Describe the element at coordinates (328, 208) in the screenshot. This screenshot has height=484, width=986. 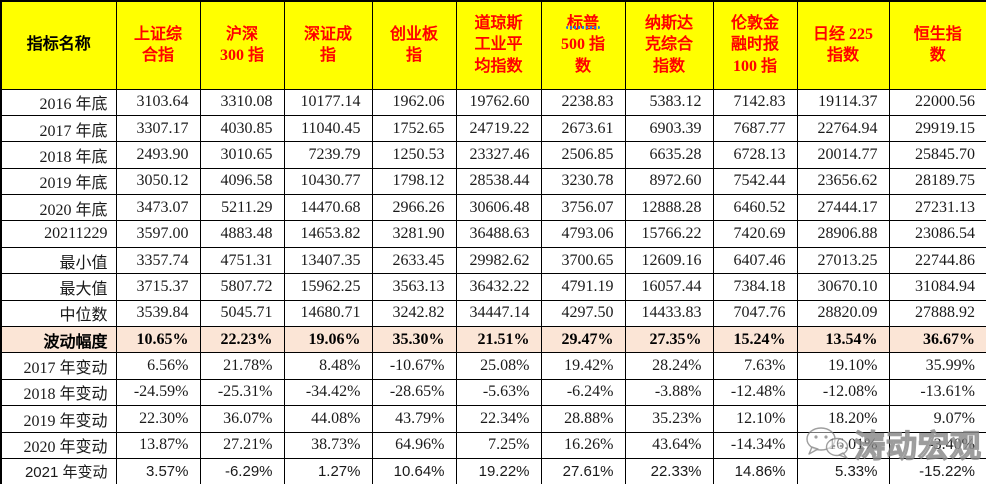
I see `data-cell: 14470.68` at that location.